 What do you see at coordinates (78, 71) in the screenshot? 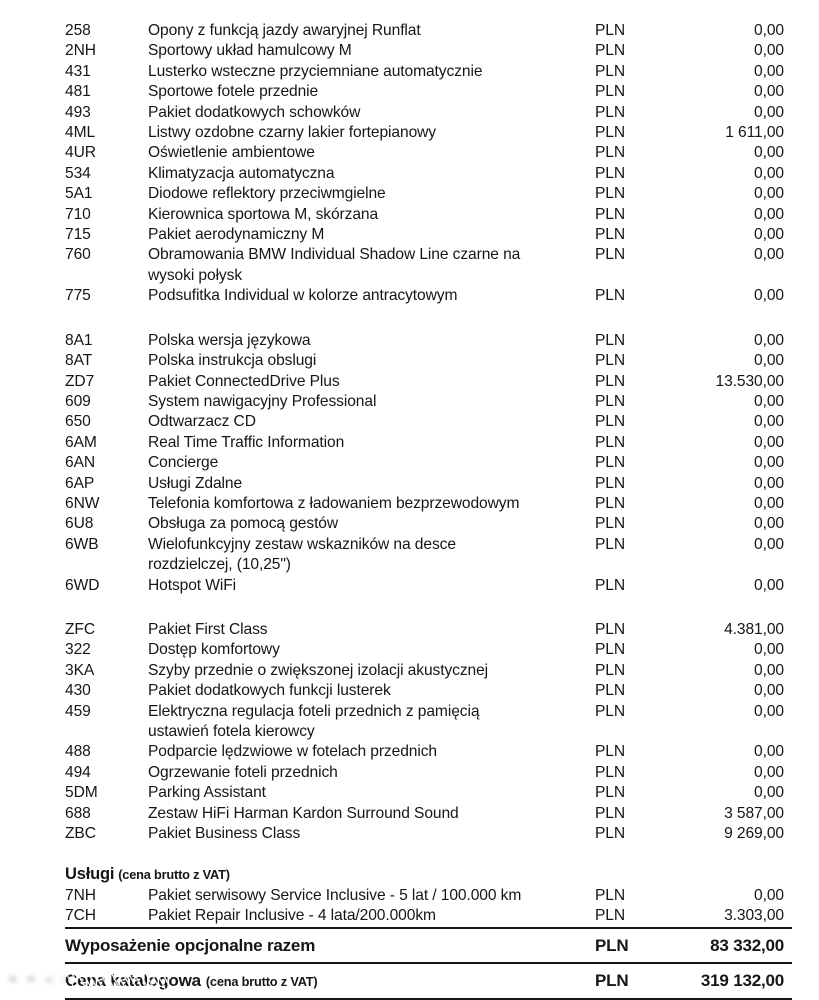
I see `option-code: 431` at bounding box center [78, 71].